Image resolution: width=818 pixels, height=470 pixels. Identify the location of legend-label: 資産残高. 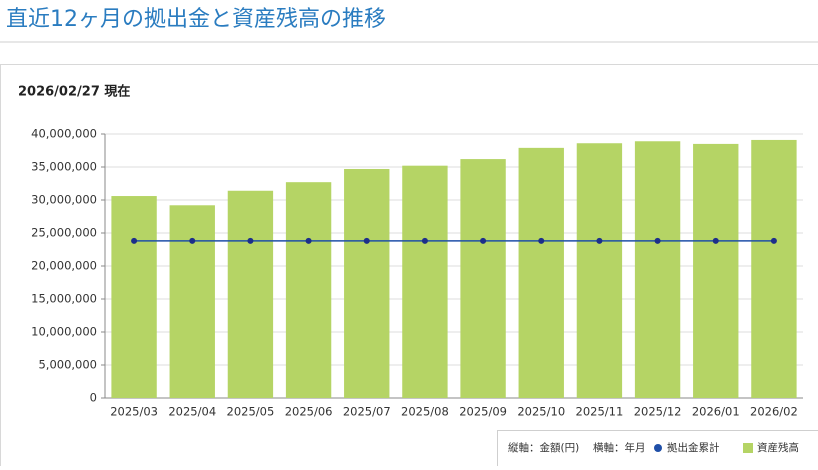
(778, 447).